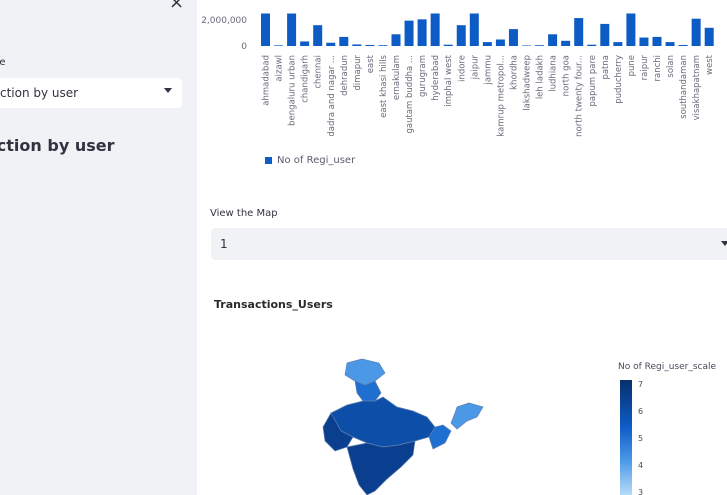  What do you see at coordinates (641, 411) in the screenshot?
I see `color-scale-tick: 6` at bounding box center [641, 411].